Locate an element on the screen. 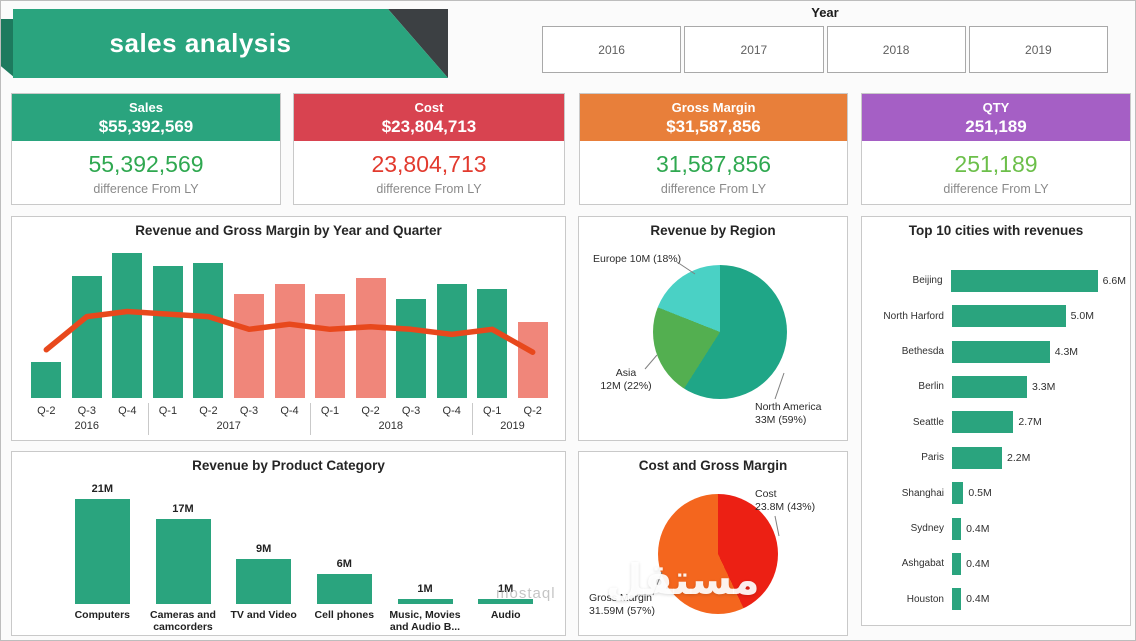 This screenshot has width=1136, height=641. year-slicer: Year 2016 2017 2018 2019 is located at coordinates (825, 40).